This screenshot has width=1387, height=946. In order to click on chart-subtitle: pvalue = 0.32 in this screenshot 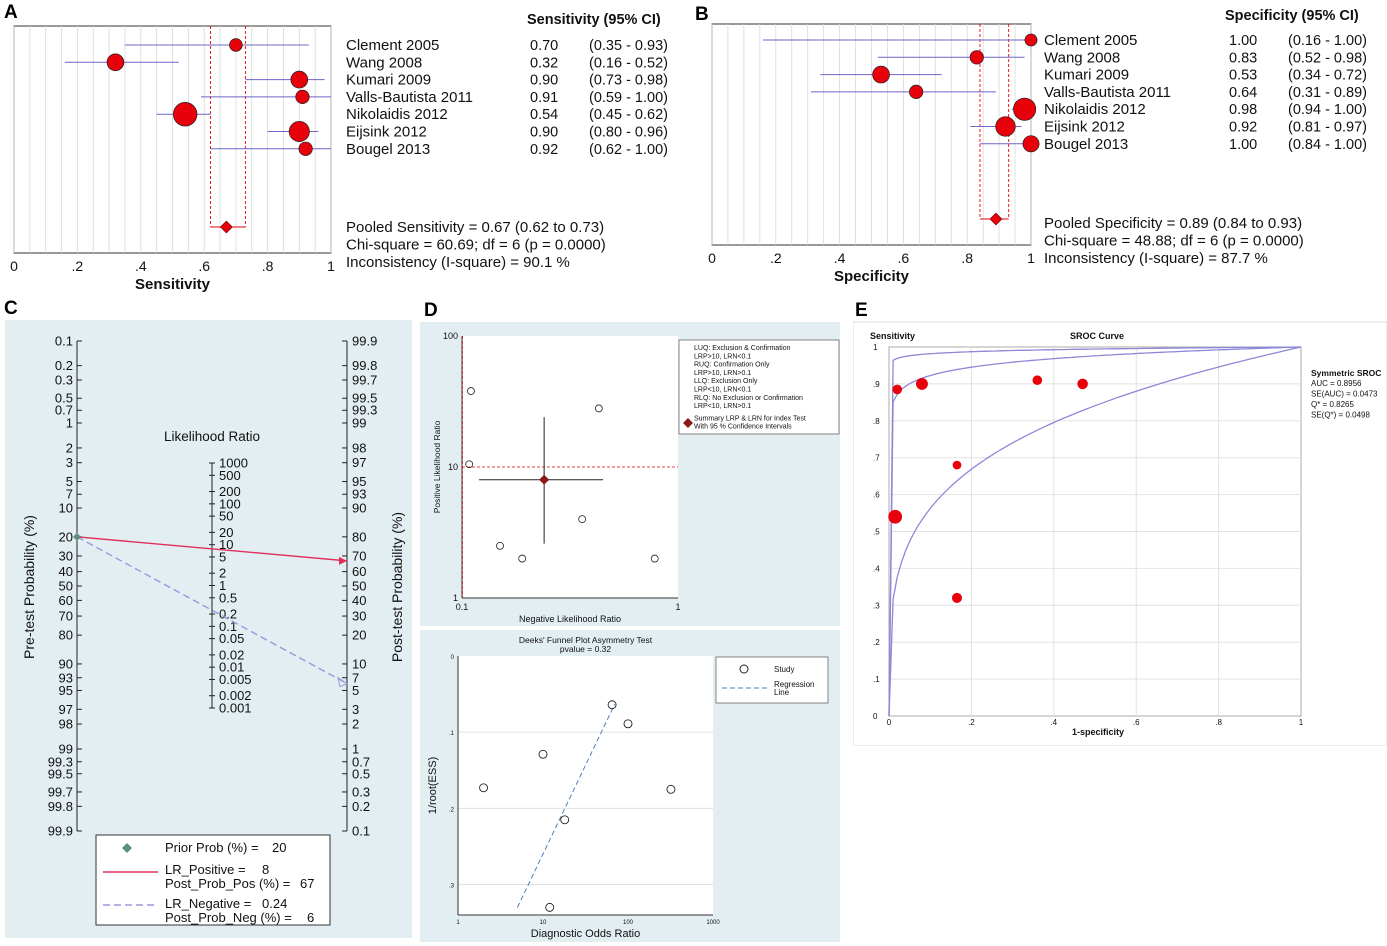, I will do `click(586, 649)`.